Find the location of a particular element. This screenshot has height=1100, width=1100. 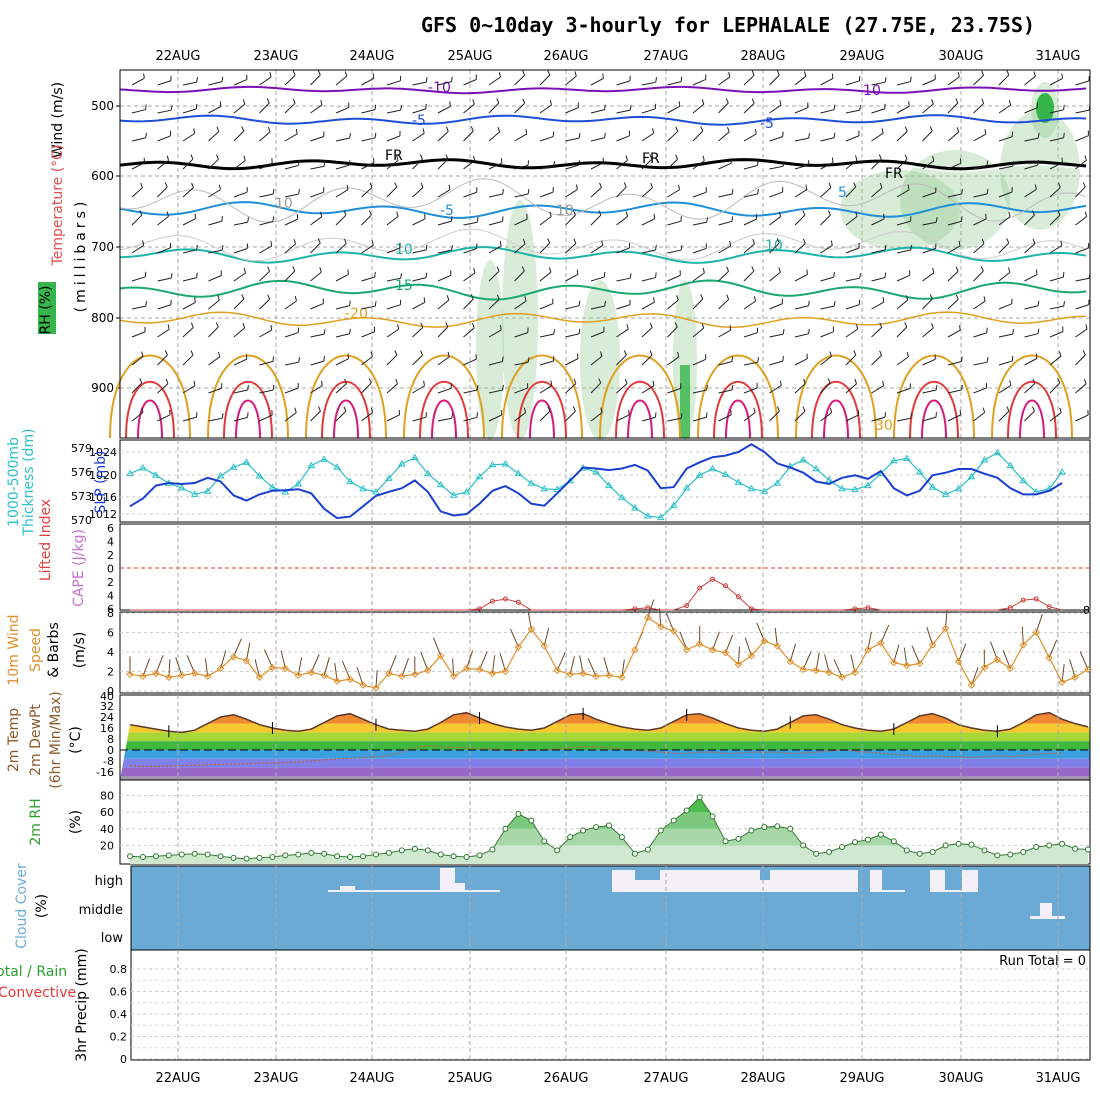

upper-ylabel-temp: Temperature (°C) is located at coordinates (58, 206).